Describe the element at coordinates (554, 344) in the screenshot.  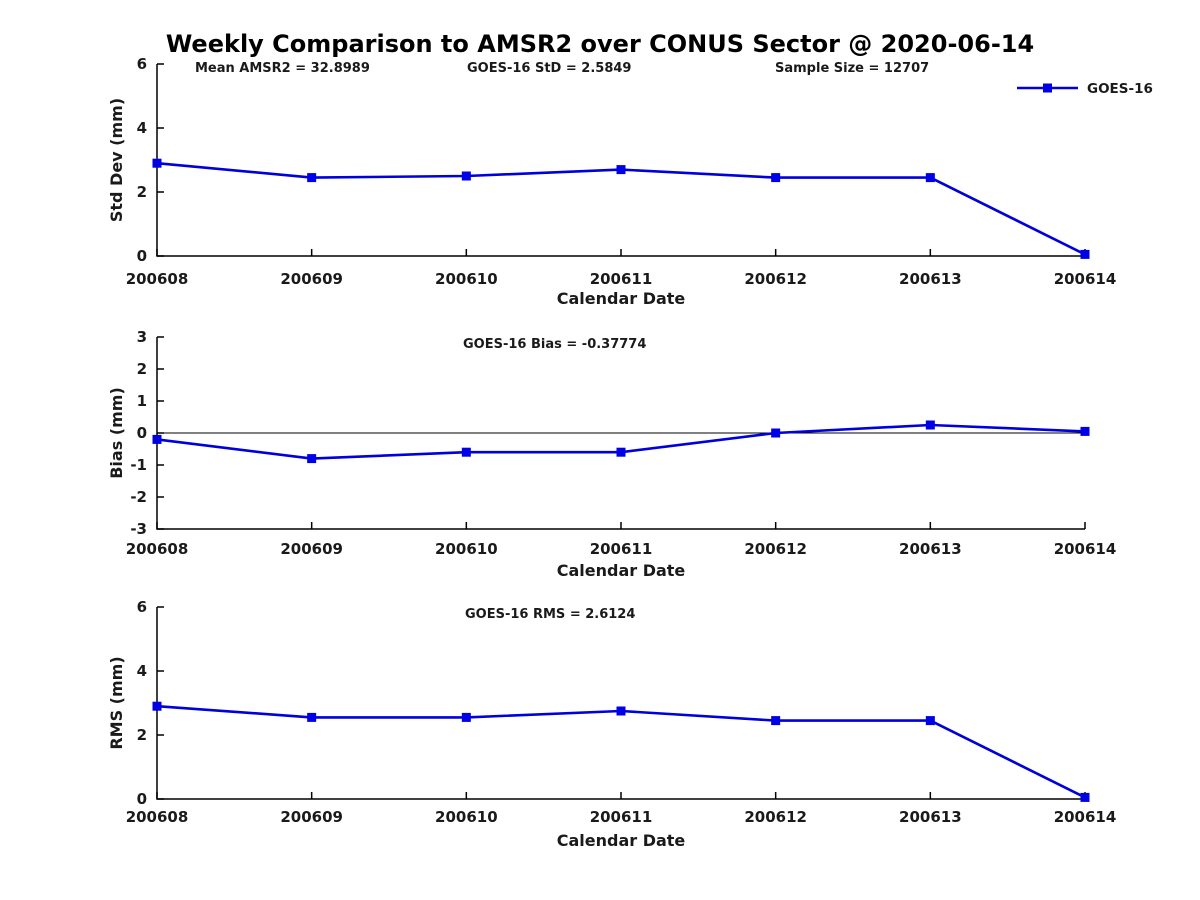
I see `annotation: GOES-16 Bias = -0.37774` at that location.